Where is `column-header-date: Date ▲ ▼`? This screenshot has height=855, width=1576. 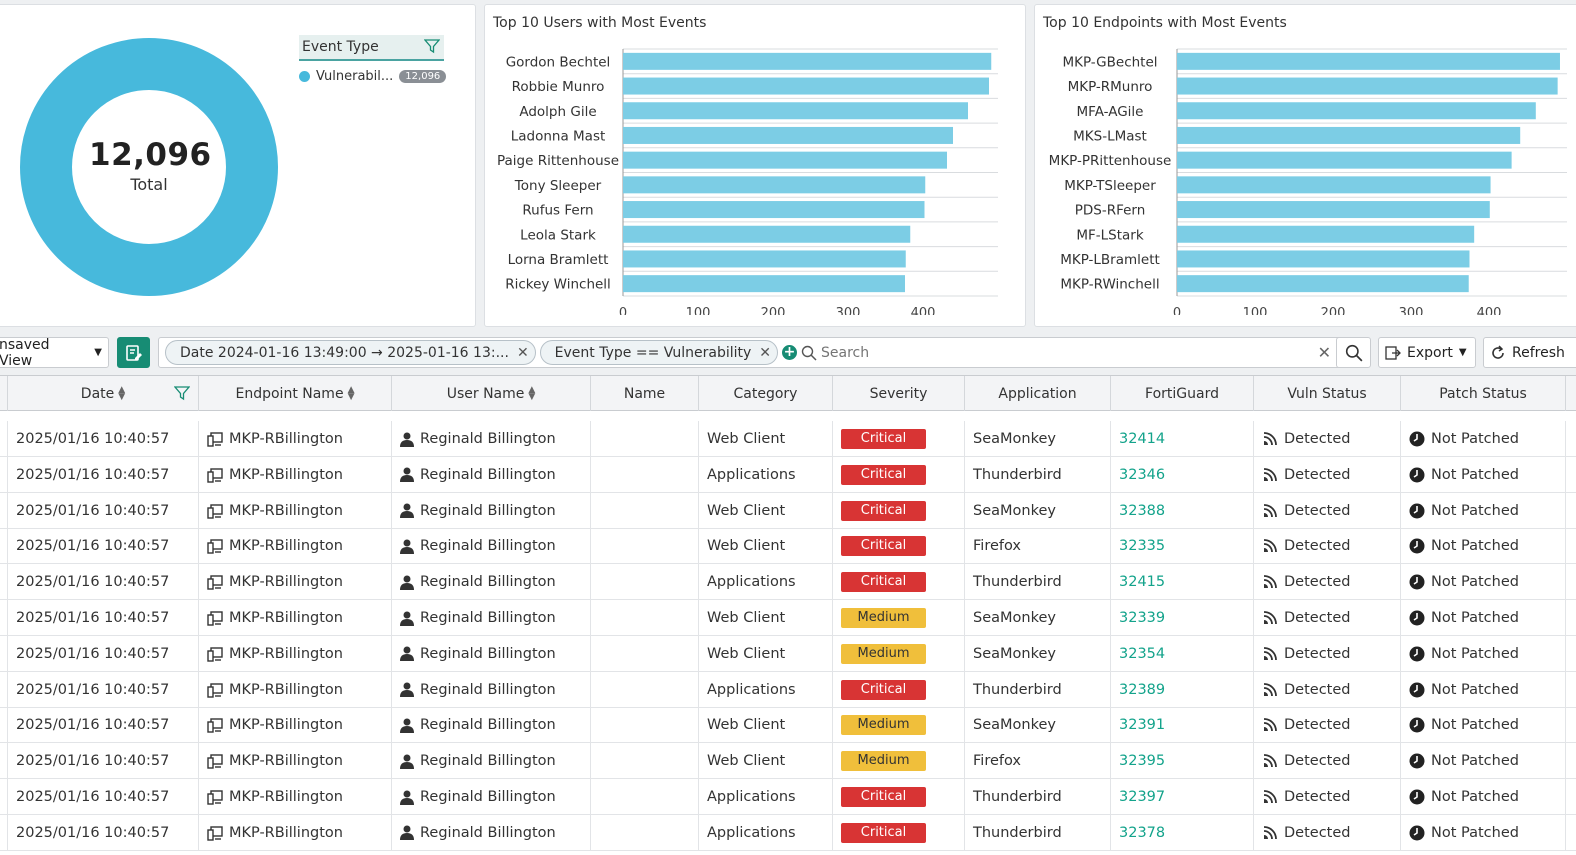
column-header-date: Date ▲ ▼ is located at coordinates (103, 393).